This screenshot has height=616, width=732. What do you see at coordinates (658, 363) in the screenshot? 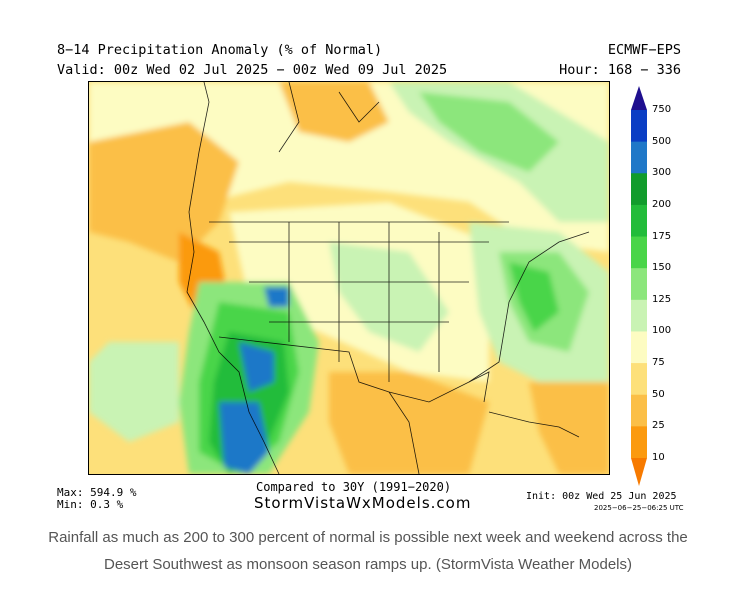
I see `legend-label: 75` at bounding box center [658, 363].